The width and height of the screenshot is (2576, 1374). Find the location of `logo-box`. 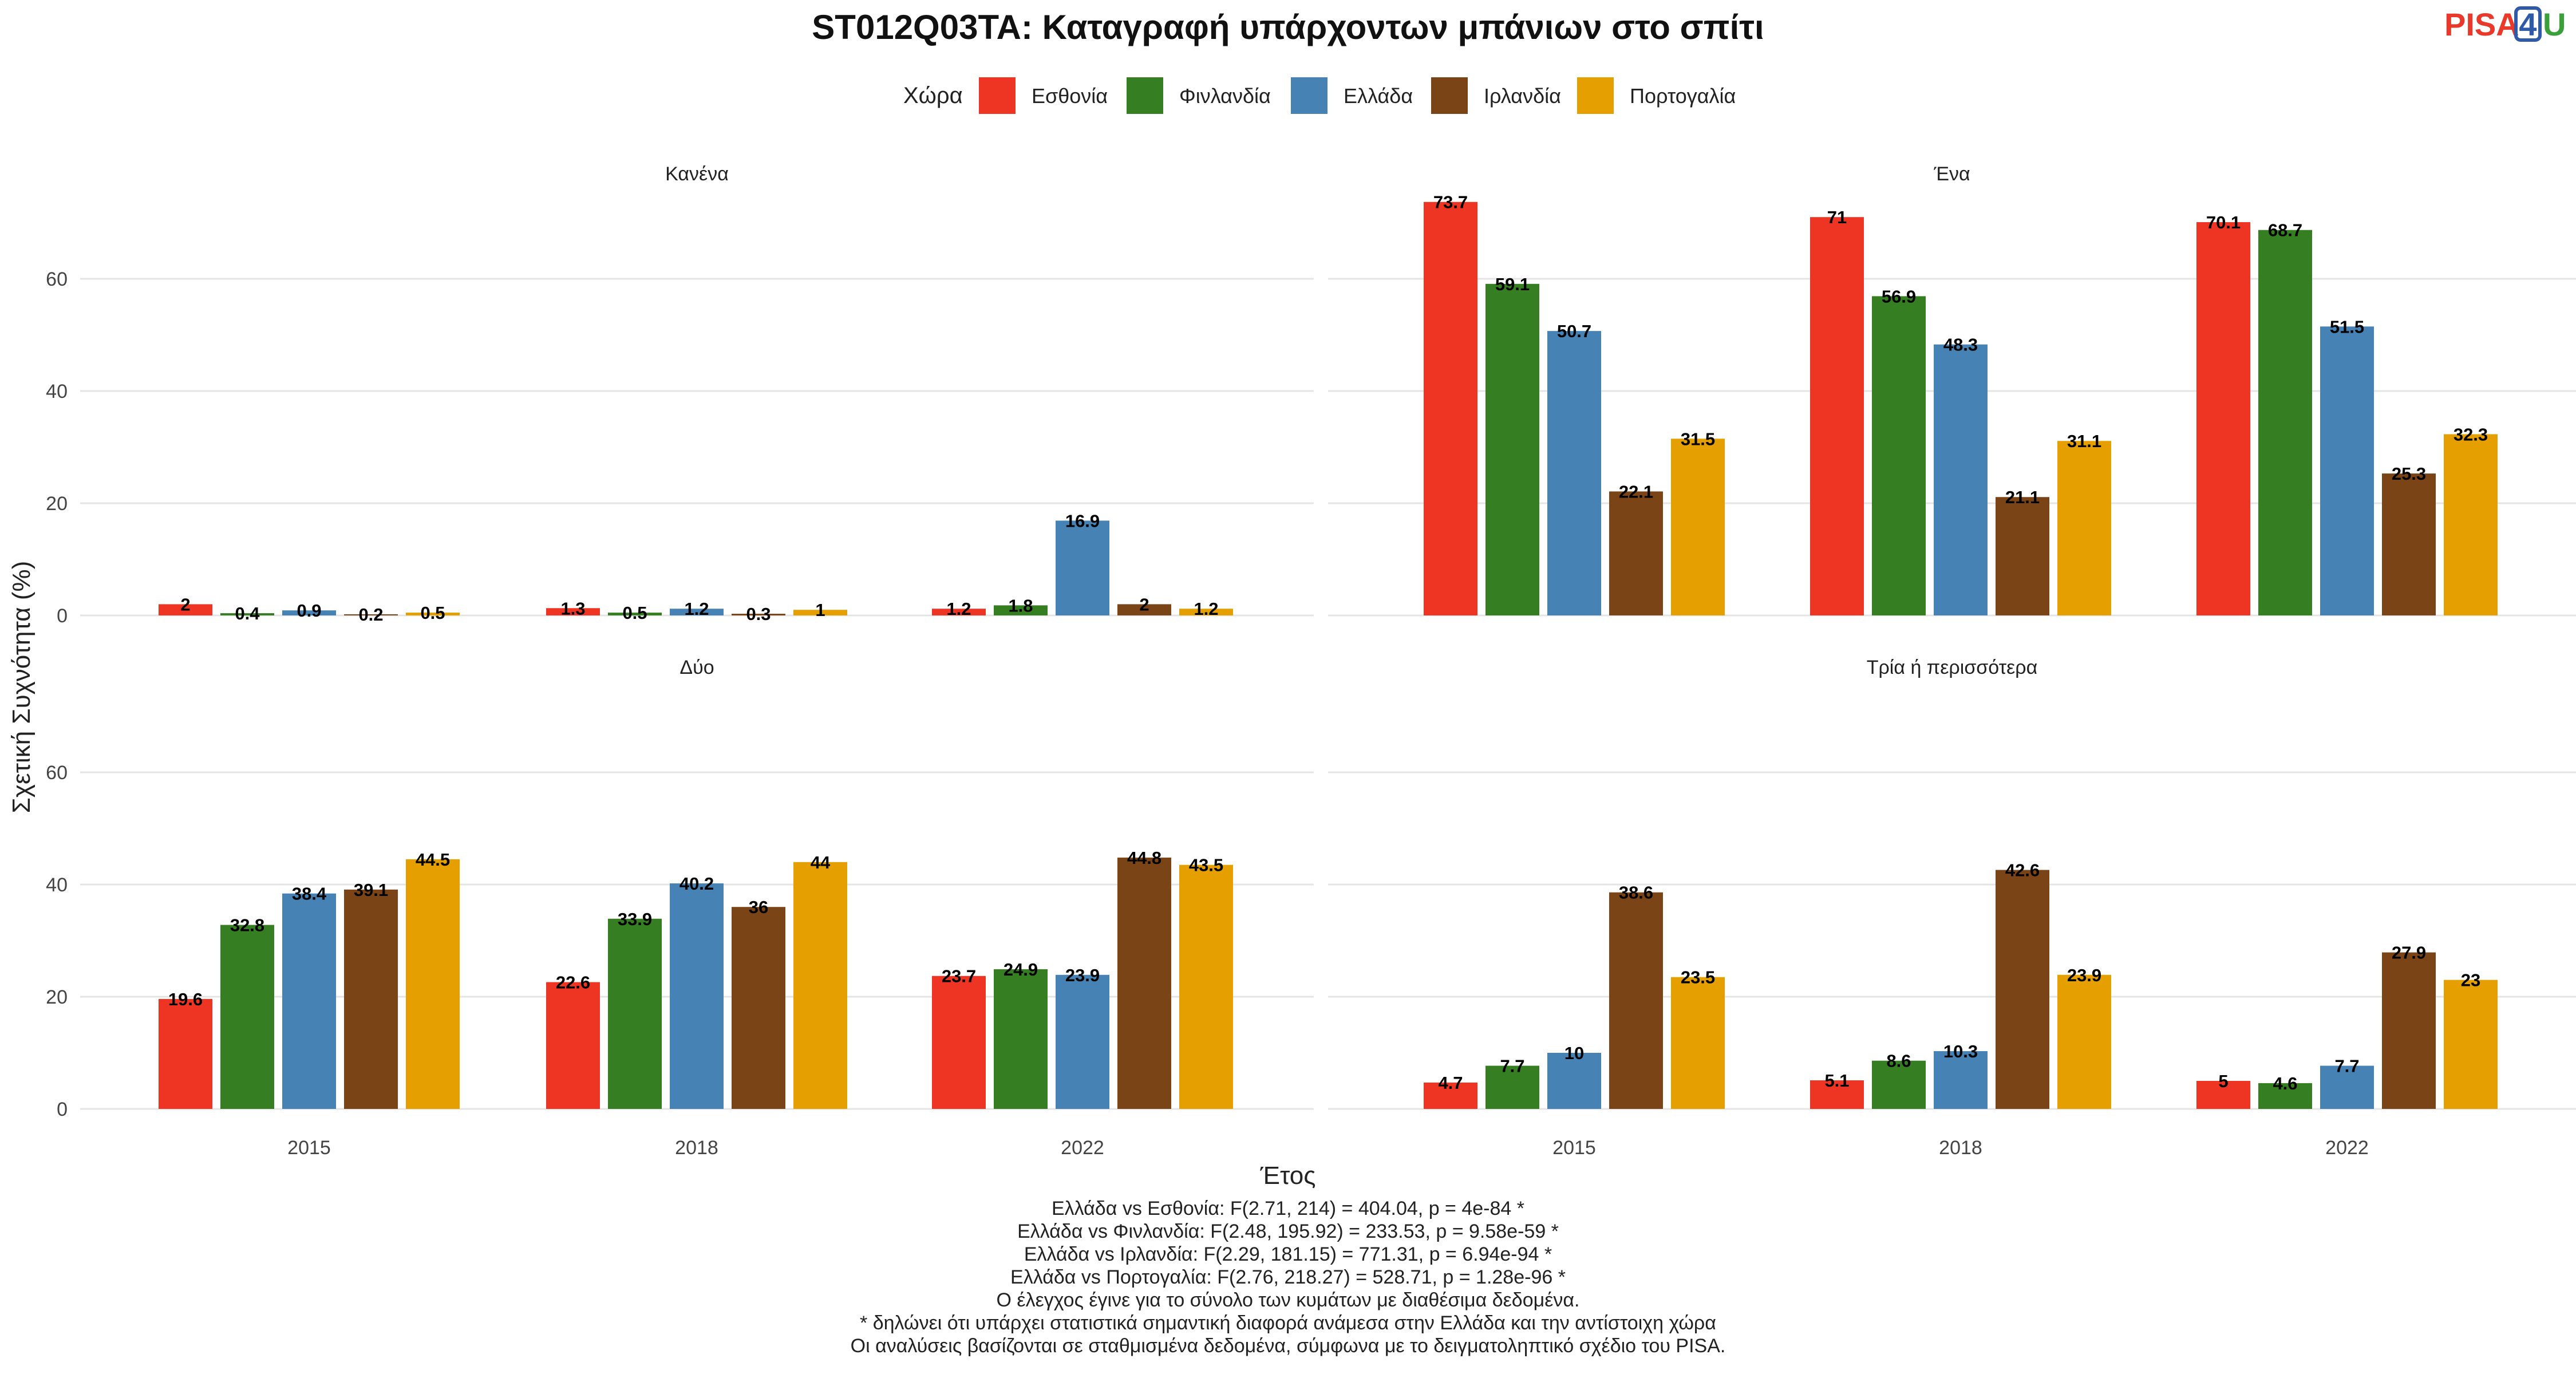

logo-box is located at coordinates (2528, 24).